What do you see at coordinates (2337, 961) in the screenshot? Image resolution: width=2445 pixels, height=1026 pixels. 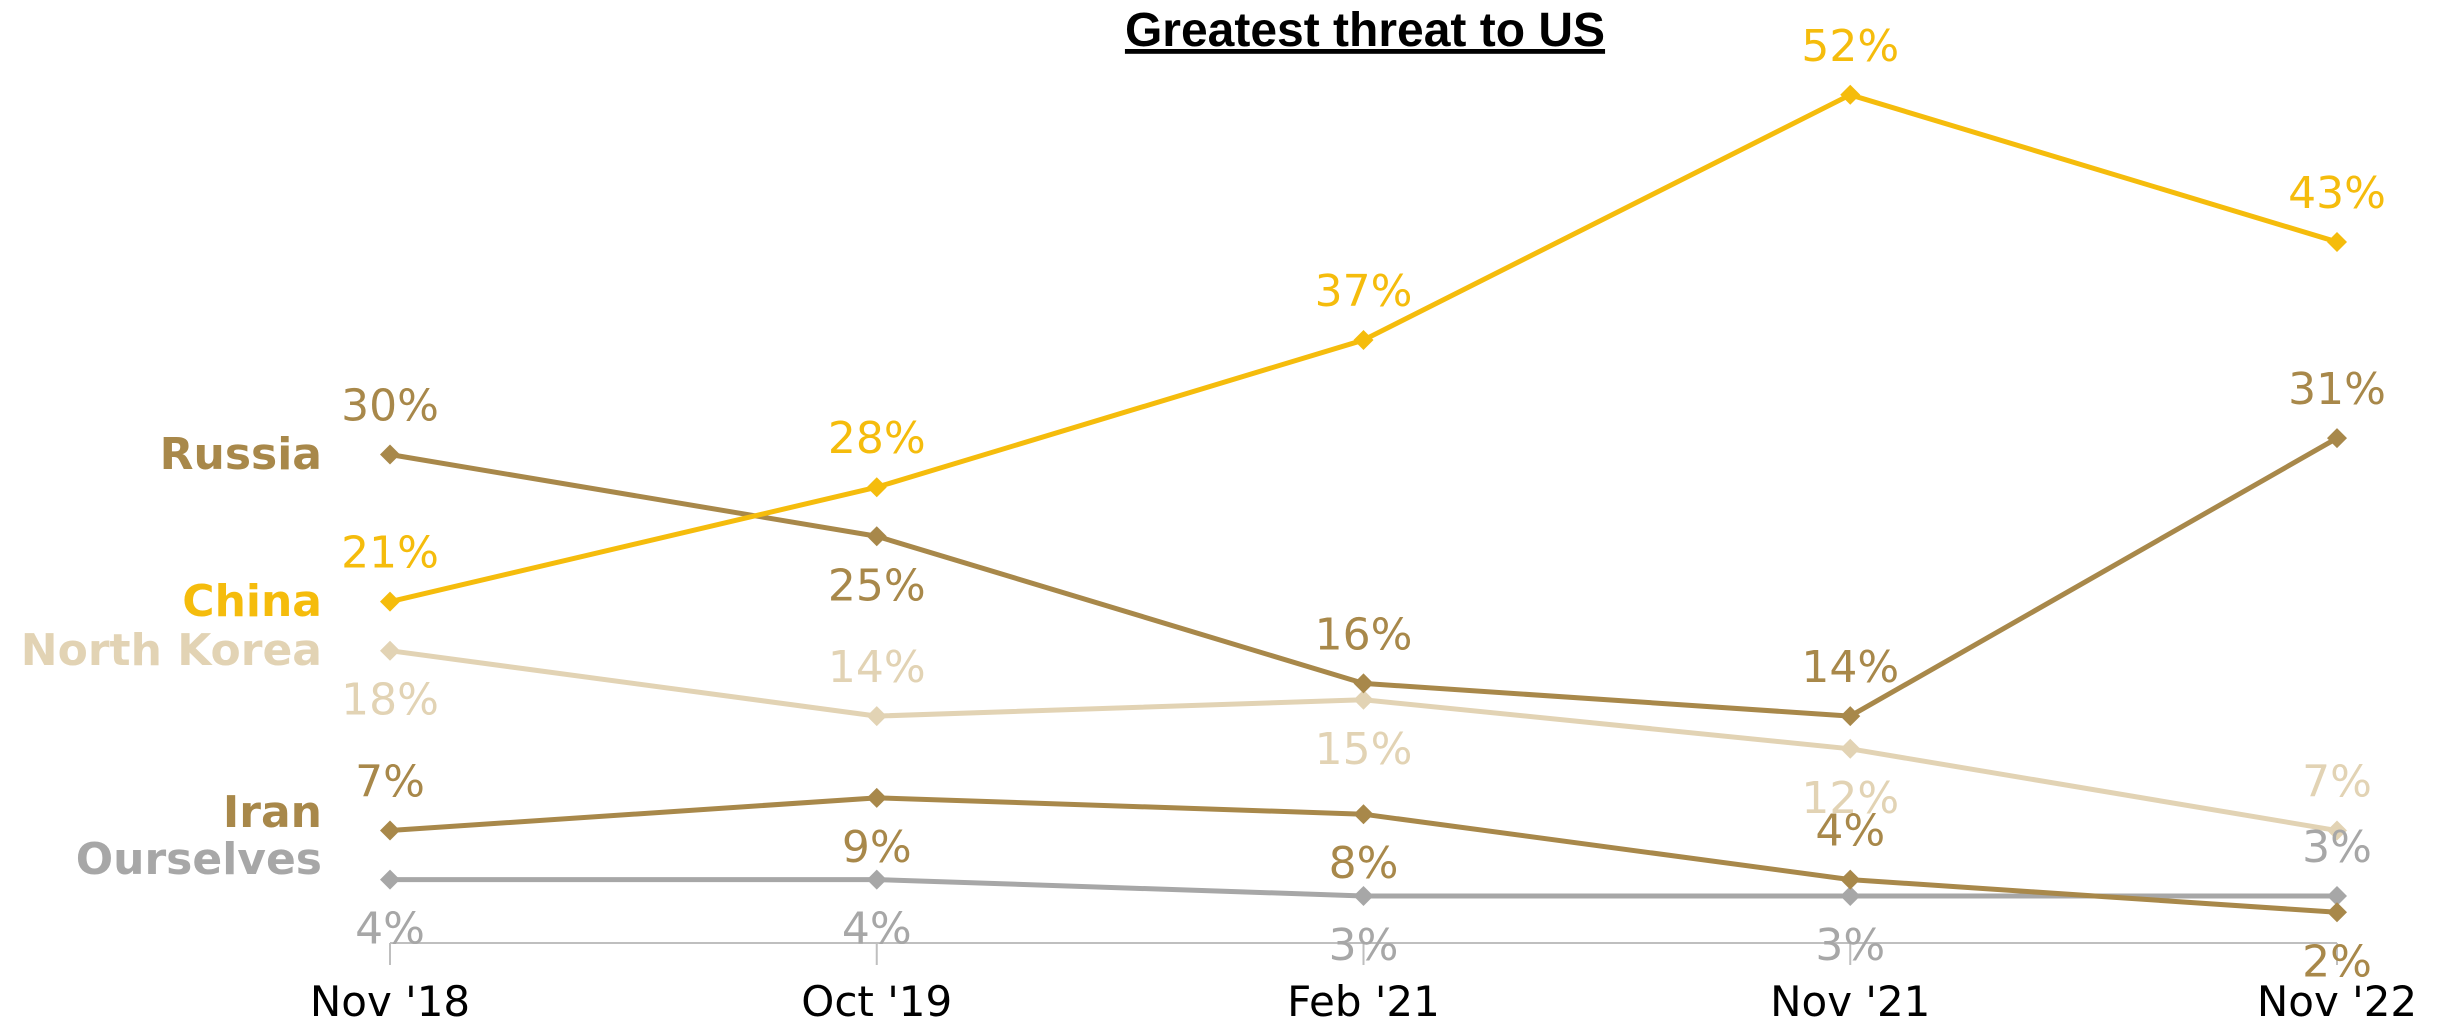 I see `data-label-iran: 2%` at bounding box center [2337, 961].